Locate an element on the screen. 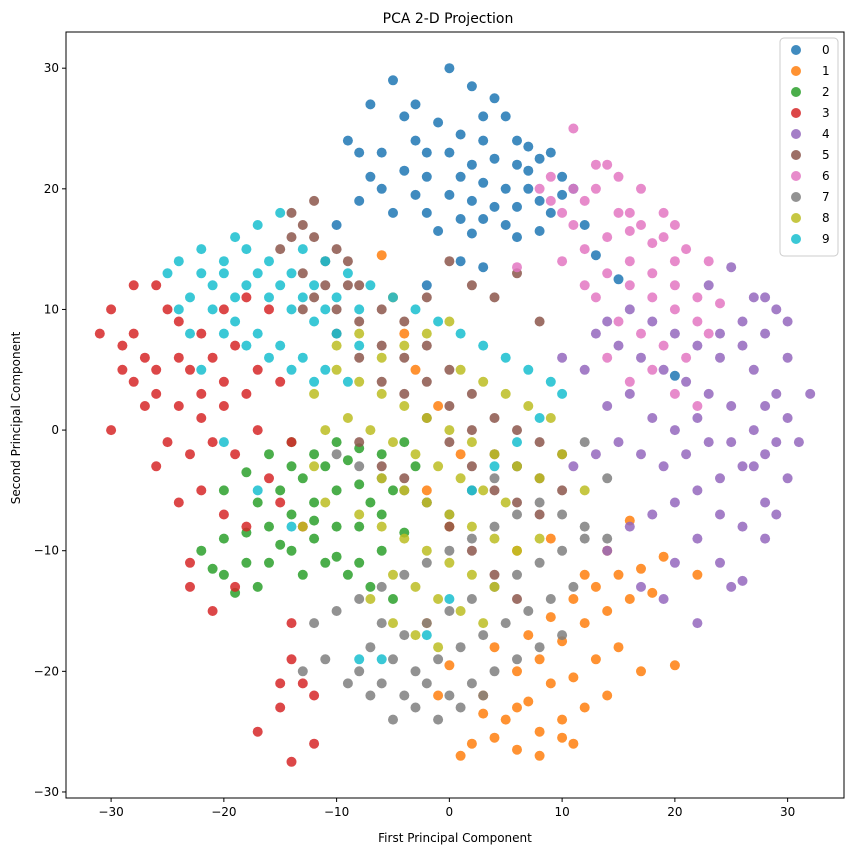 Image resolution: width=853 pixels, height=855 pixels. y-tick-label: −10 is located at coordinates (46, 551).